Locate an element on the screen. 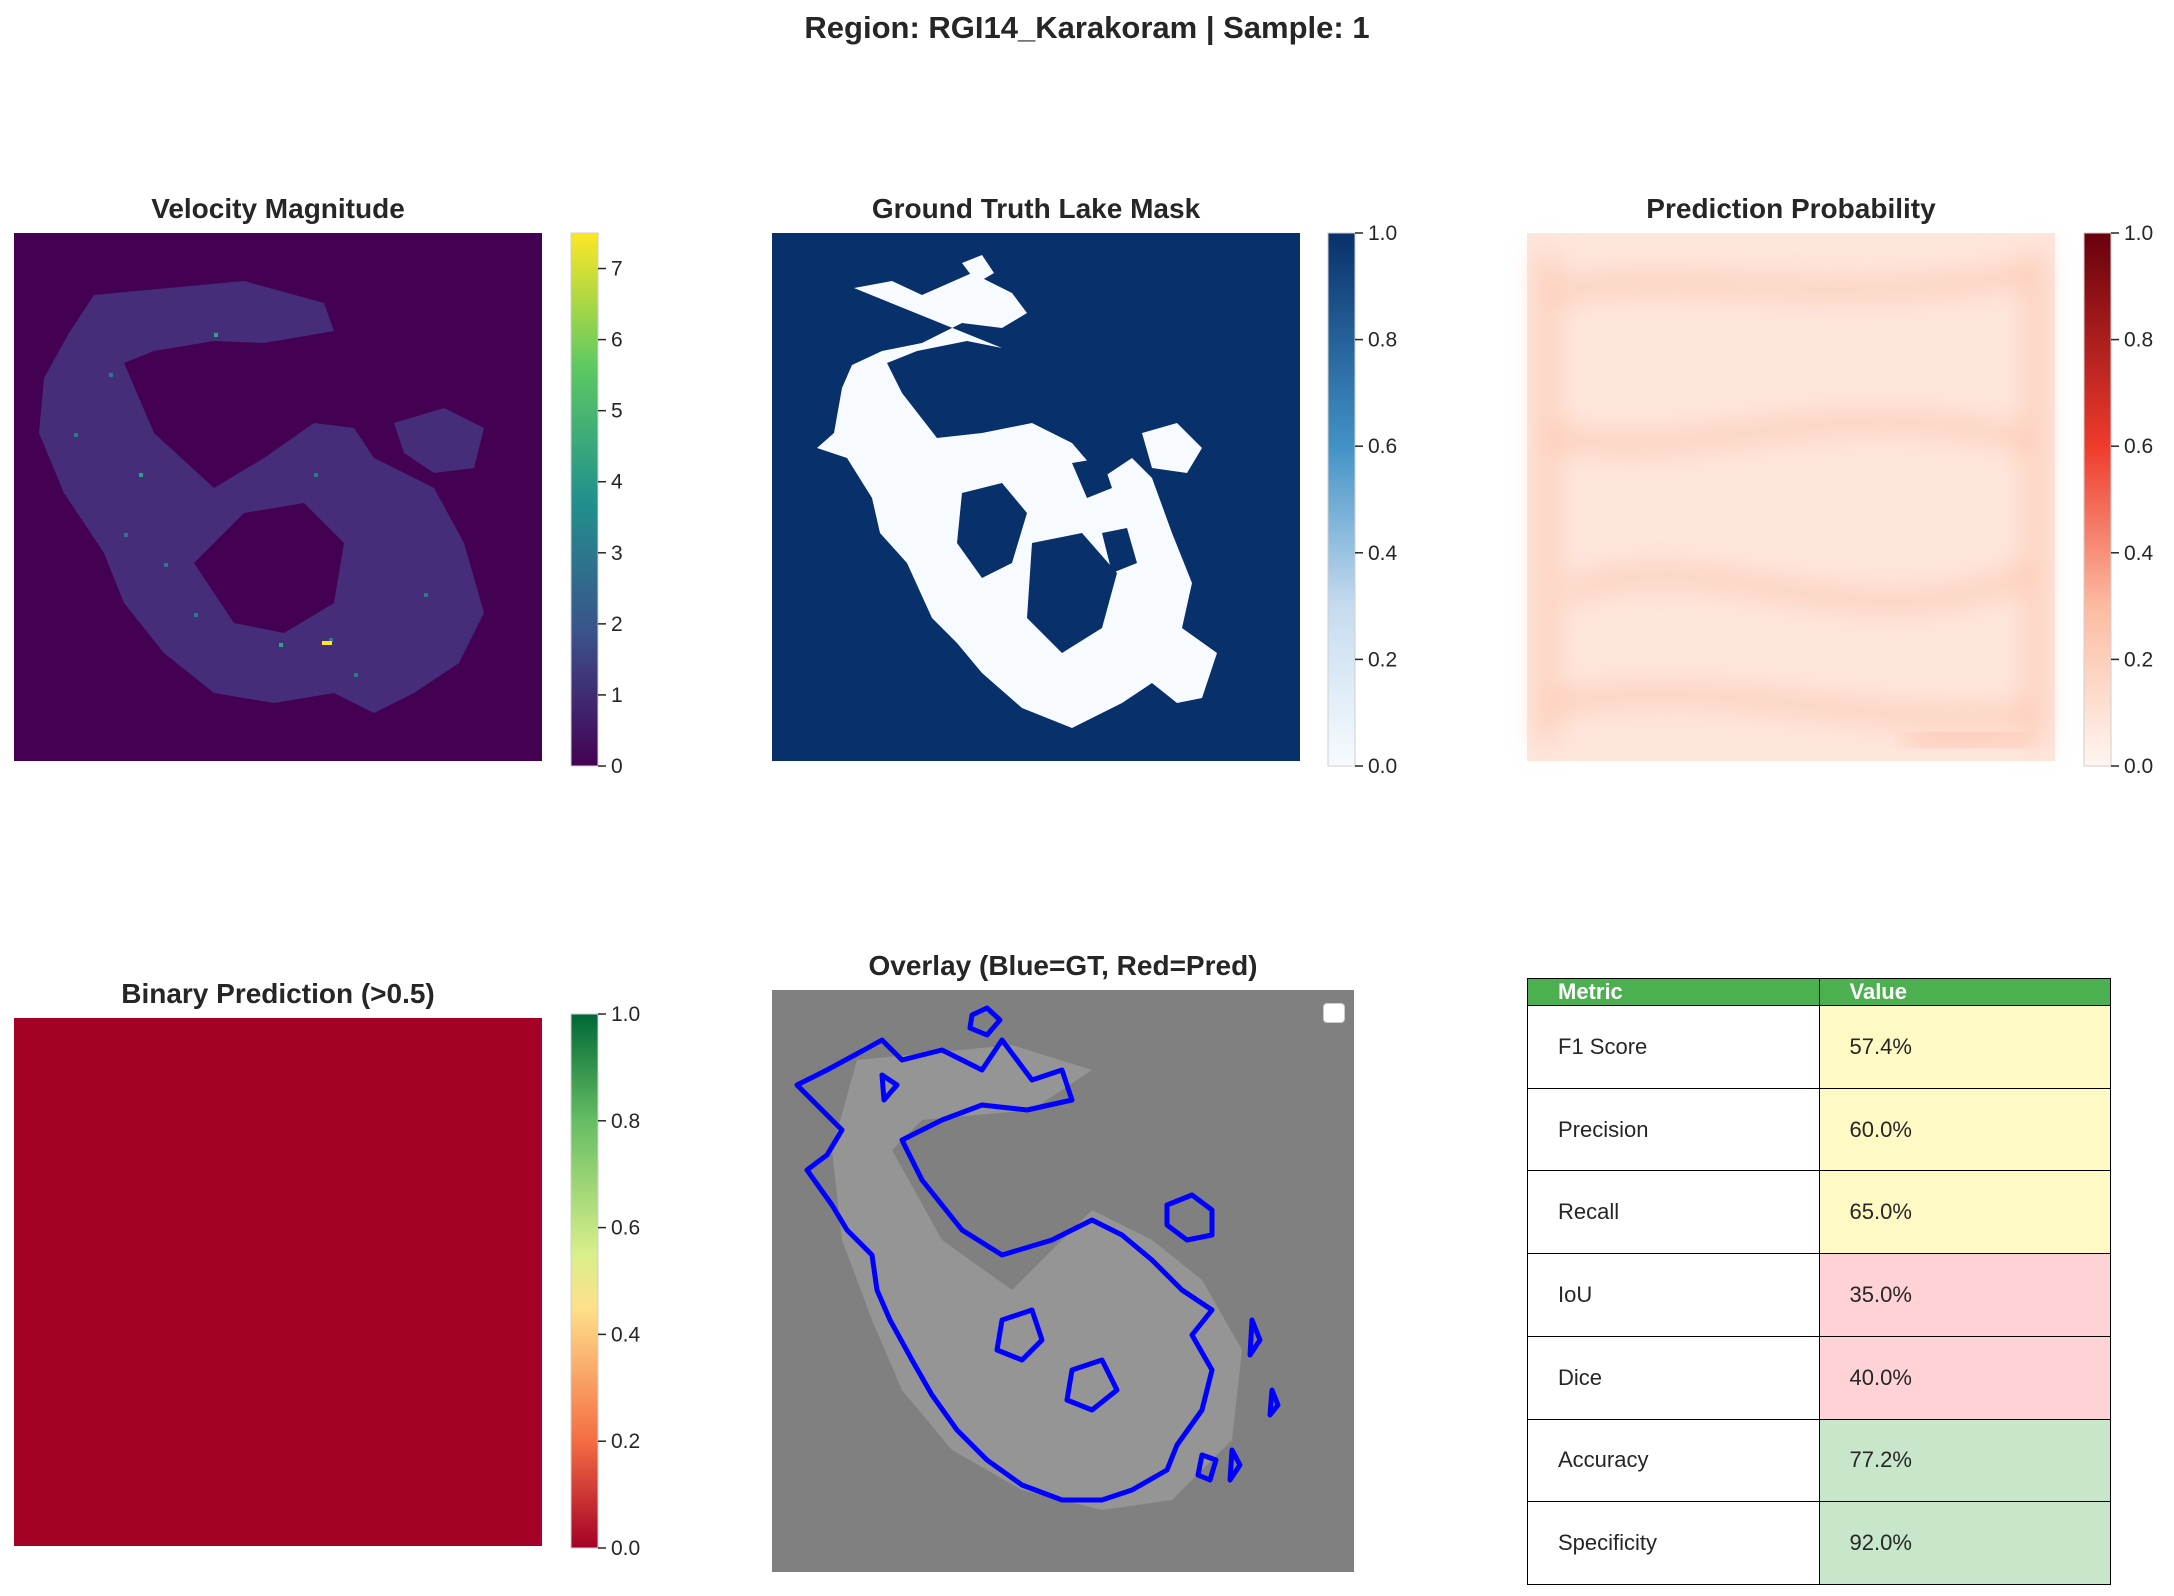 The width and height of the screenshot is (2174, 1596). probability-background is located at coordinates (1791, 497).